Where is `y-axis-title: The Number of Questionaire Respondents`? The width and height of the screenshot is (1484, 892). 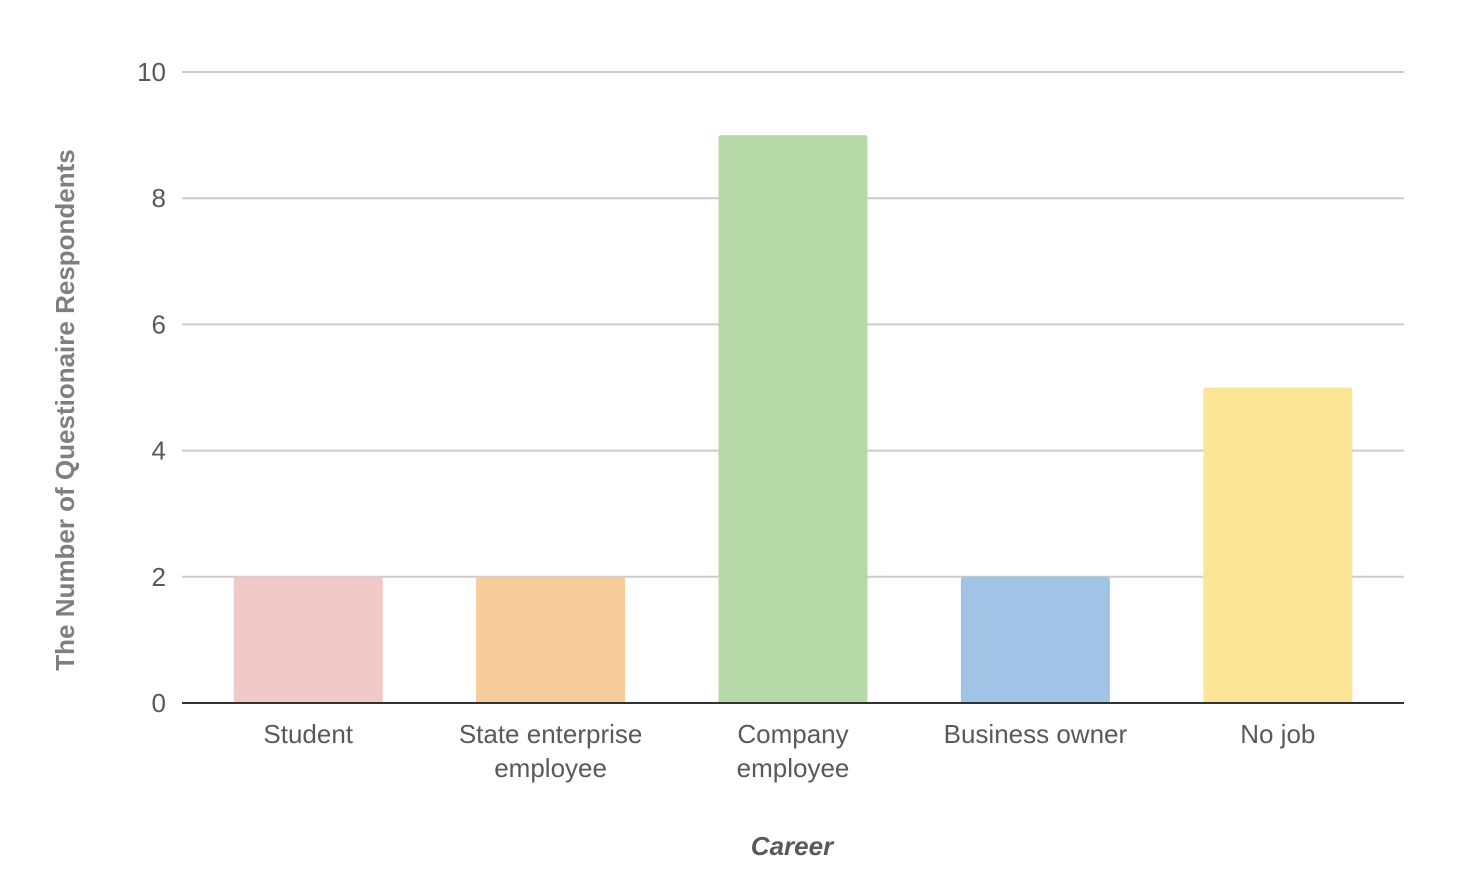
y-axis-title: The Number of Questionaire Respondents is located at coordinates (65, 410).